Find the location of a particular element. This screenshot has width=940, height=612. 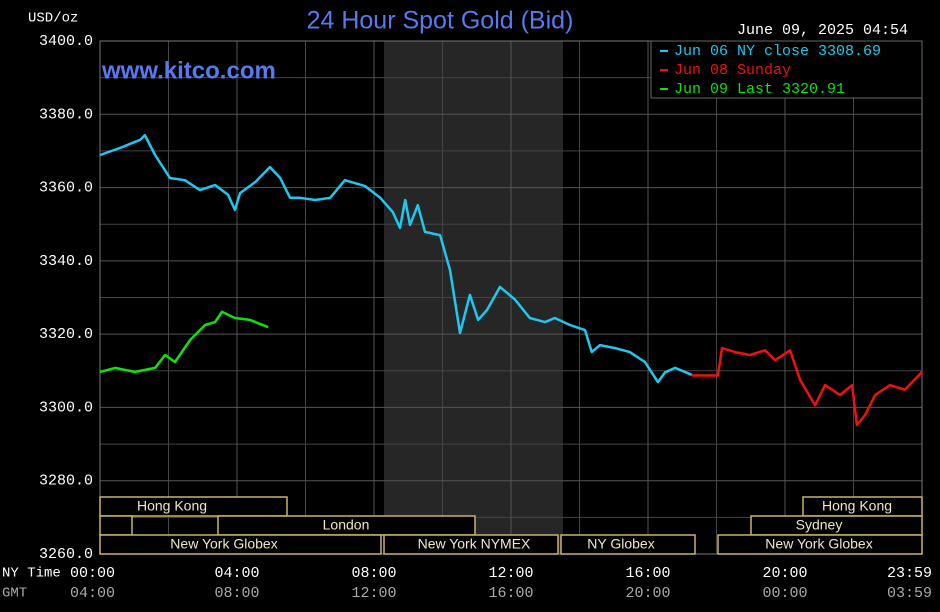

x-tick-label: 04:00 is located at coordinates (236, 573).